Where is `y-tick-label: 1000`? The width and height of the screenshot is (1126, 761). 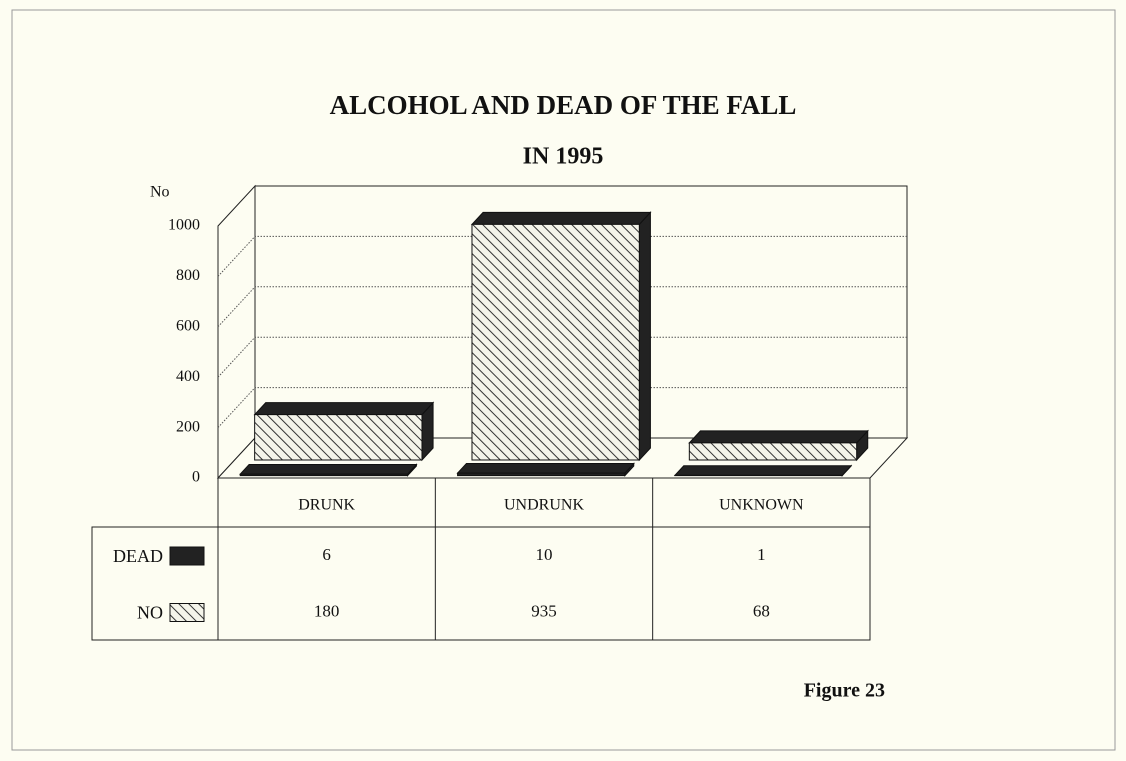 y-tick-label: 1000 is located at coordinates (184, 225).